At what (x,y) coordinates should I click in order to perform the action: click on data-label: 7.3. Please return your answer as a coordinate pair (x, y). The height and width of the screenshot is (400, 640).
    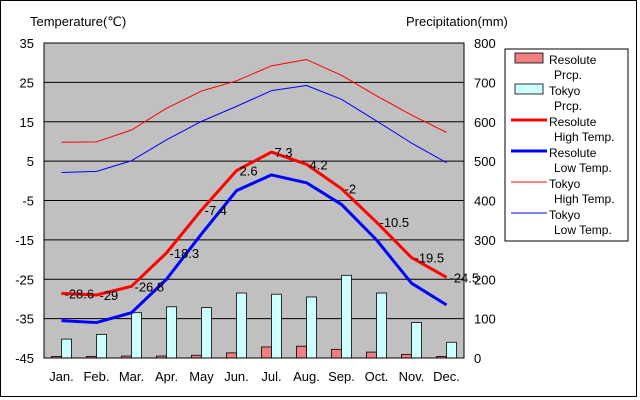
    Looking at the image, I should click on (284, 152).